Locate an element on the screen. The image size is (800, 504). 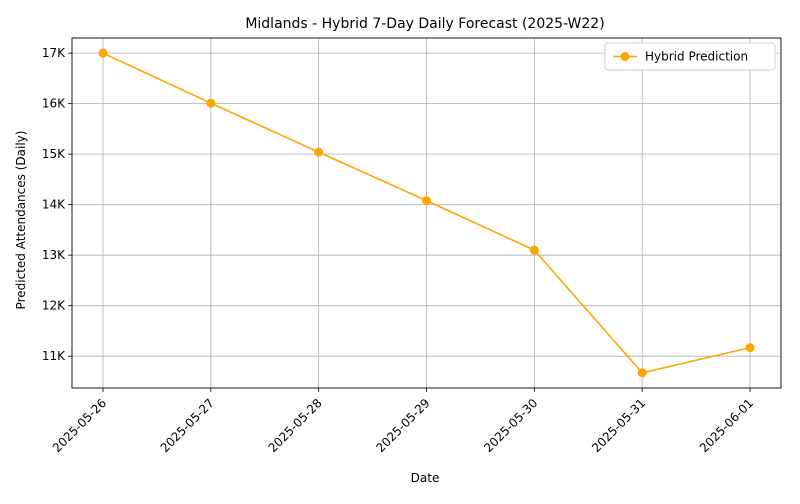
legend-marker is located at coordinates (625, 56).